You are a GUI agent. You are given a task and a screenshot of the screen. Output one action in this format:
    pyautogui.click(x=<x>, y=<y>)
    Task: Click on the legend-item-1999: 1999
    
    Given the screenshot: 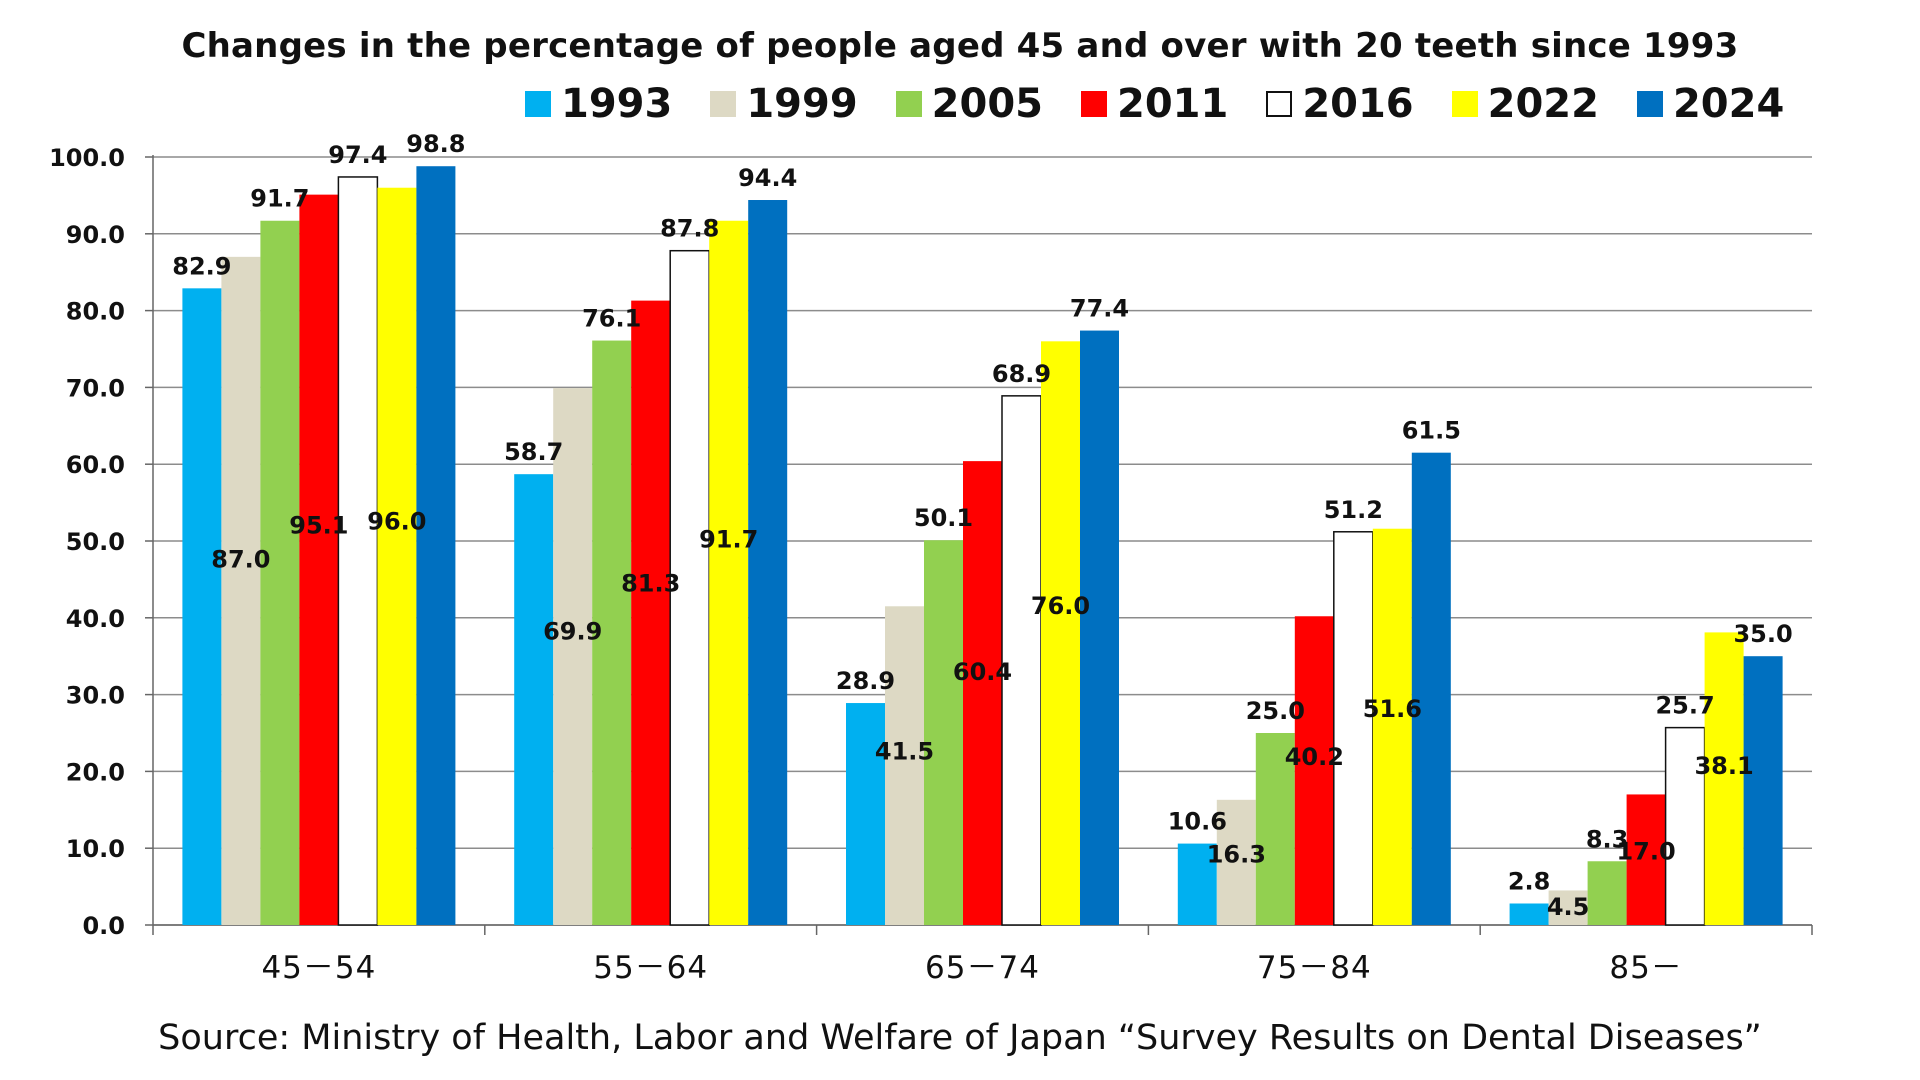 What is the action you would take?
    pyautogui.click(x=784, y=104)
    